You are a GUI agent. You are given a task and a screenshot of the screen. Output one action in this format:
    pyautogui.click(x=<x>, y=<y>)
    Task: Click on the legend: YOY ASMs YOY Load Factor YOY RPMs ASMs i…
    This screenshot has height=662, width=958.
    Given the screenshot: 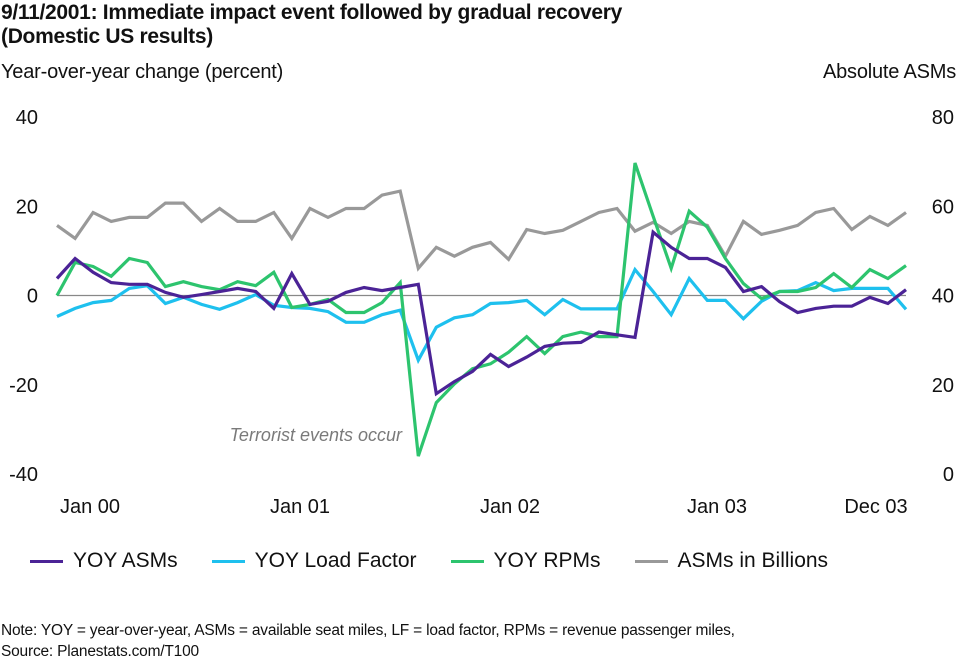 What is the action you would take?
    pyautogui.click(x=446, y=561)
    